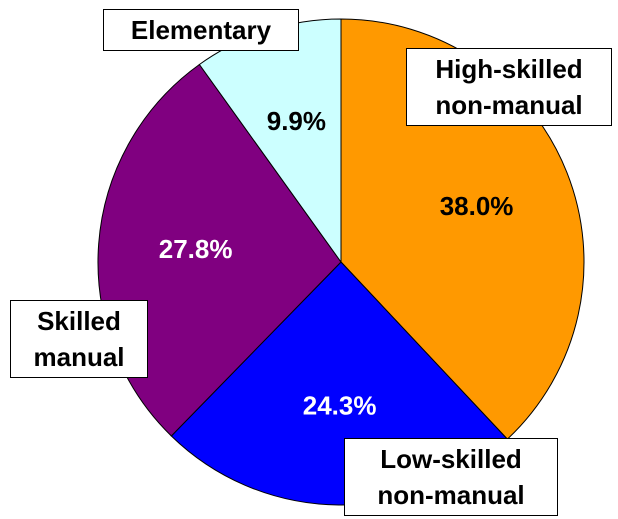 The image size is (618, 519). What do you see at coordinates (296, 121) in the screenshot?
I see `value-label: 9.9%` at bounding box center [296, 121].